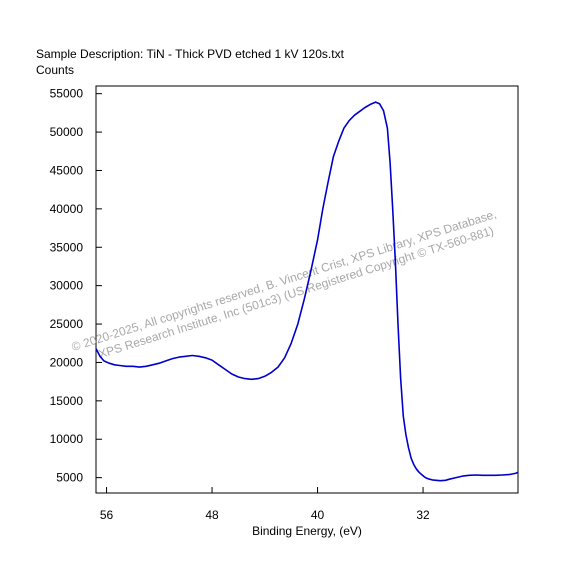 The height and width of the screenshot is (568, 575). I want to click on y-tick-label: 40000, so click(67, 209).